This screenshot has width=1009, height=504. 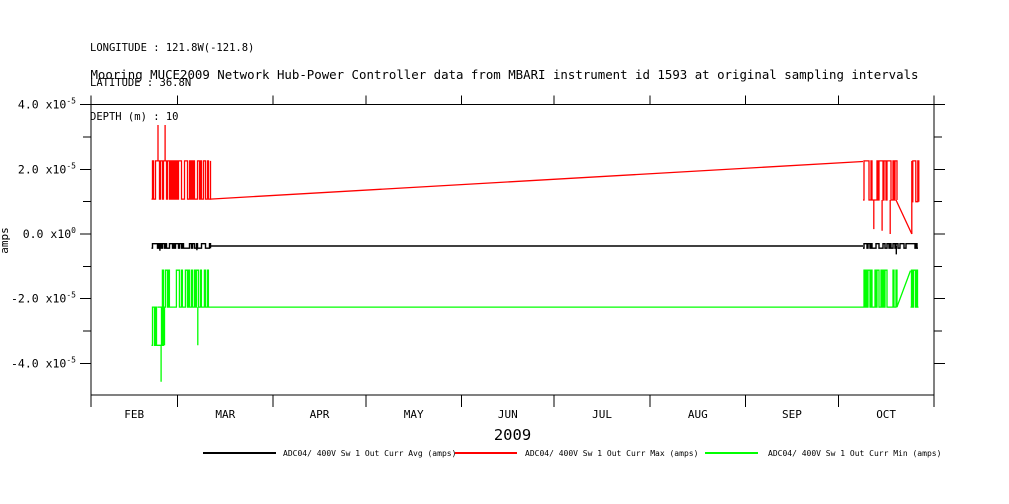 I want to click on legend-label-avg: ADC04/ 400V Sw 1 Out Curr Avg (amps), so click(x=370, y=453).